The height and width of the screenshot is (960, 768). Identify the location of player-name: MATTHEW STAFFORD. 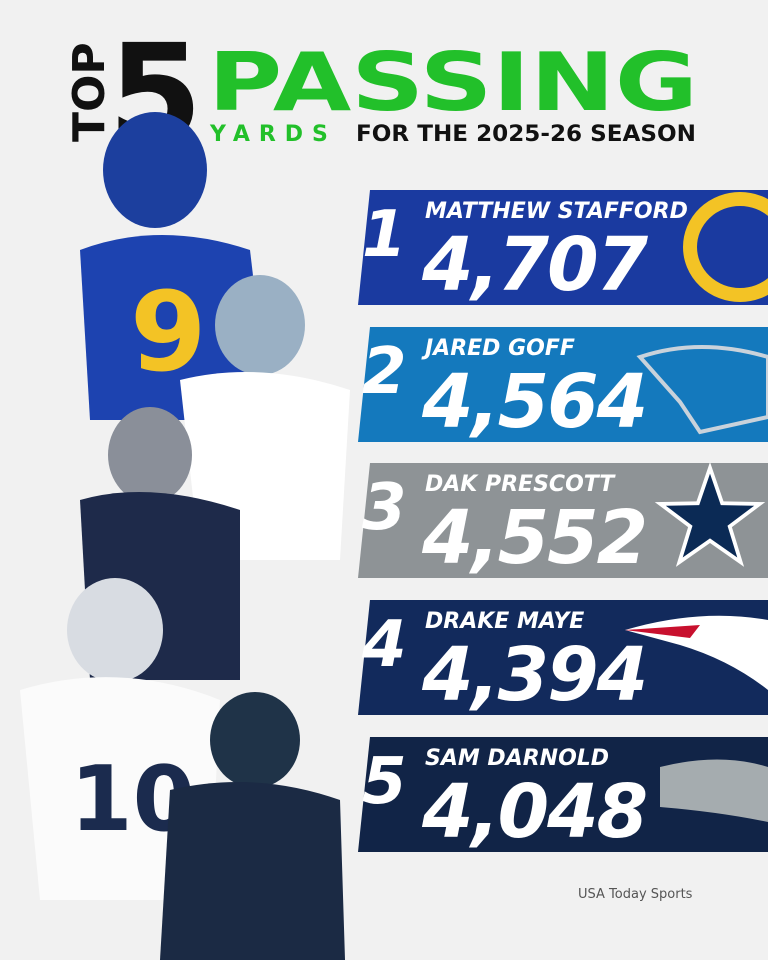
(556, 211).